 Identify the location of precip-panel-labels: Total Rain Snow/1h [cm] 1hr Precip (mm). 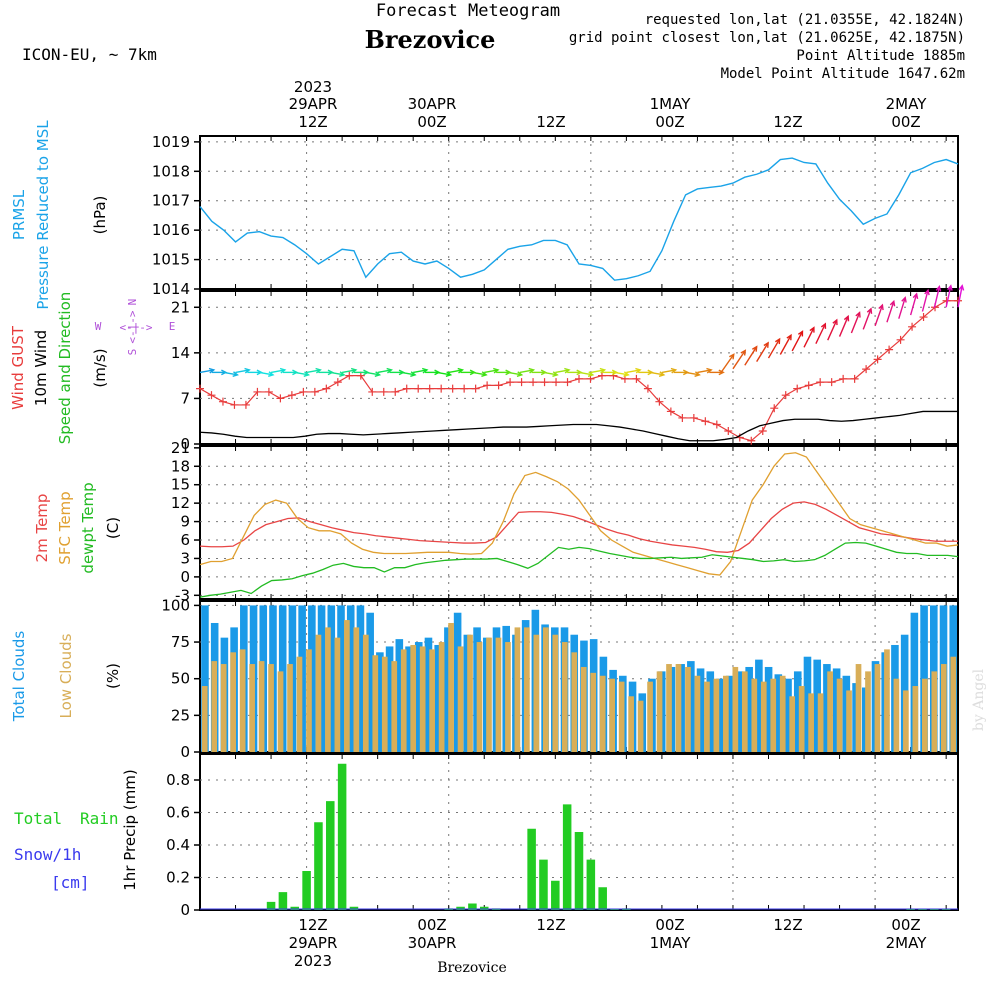
(76, 830).